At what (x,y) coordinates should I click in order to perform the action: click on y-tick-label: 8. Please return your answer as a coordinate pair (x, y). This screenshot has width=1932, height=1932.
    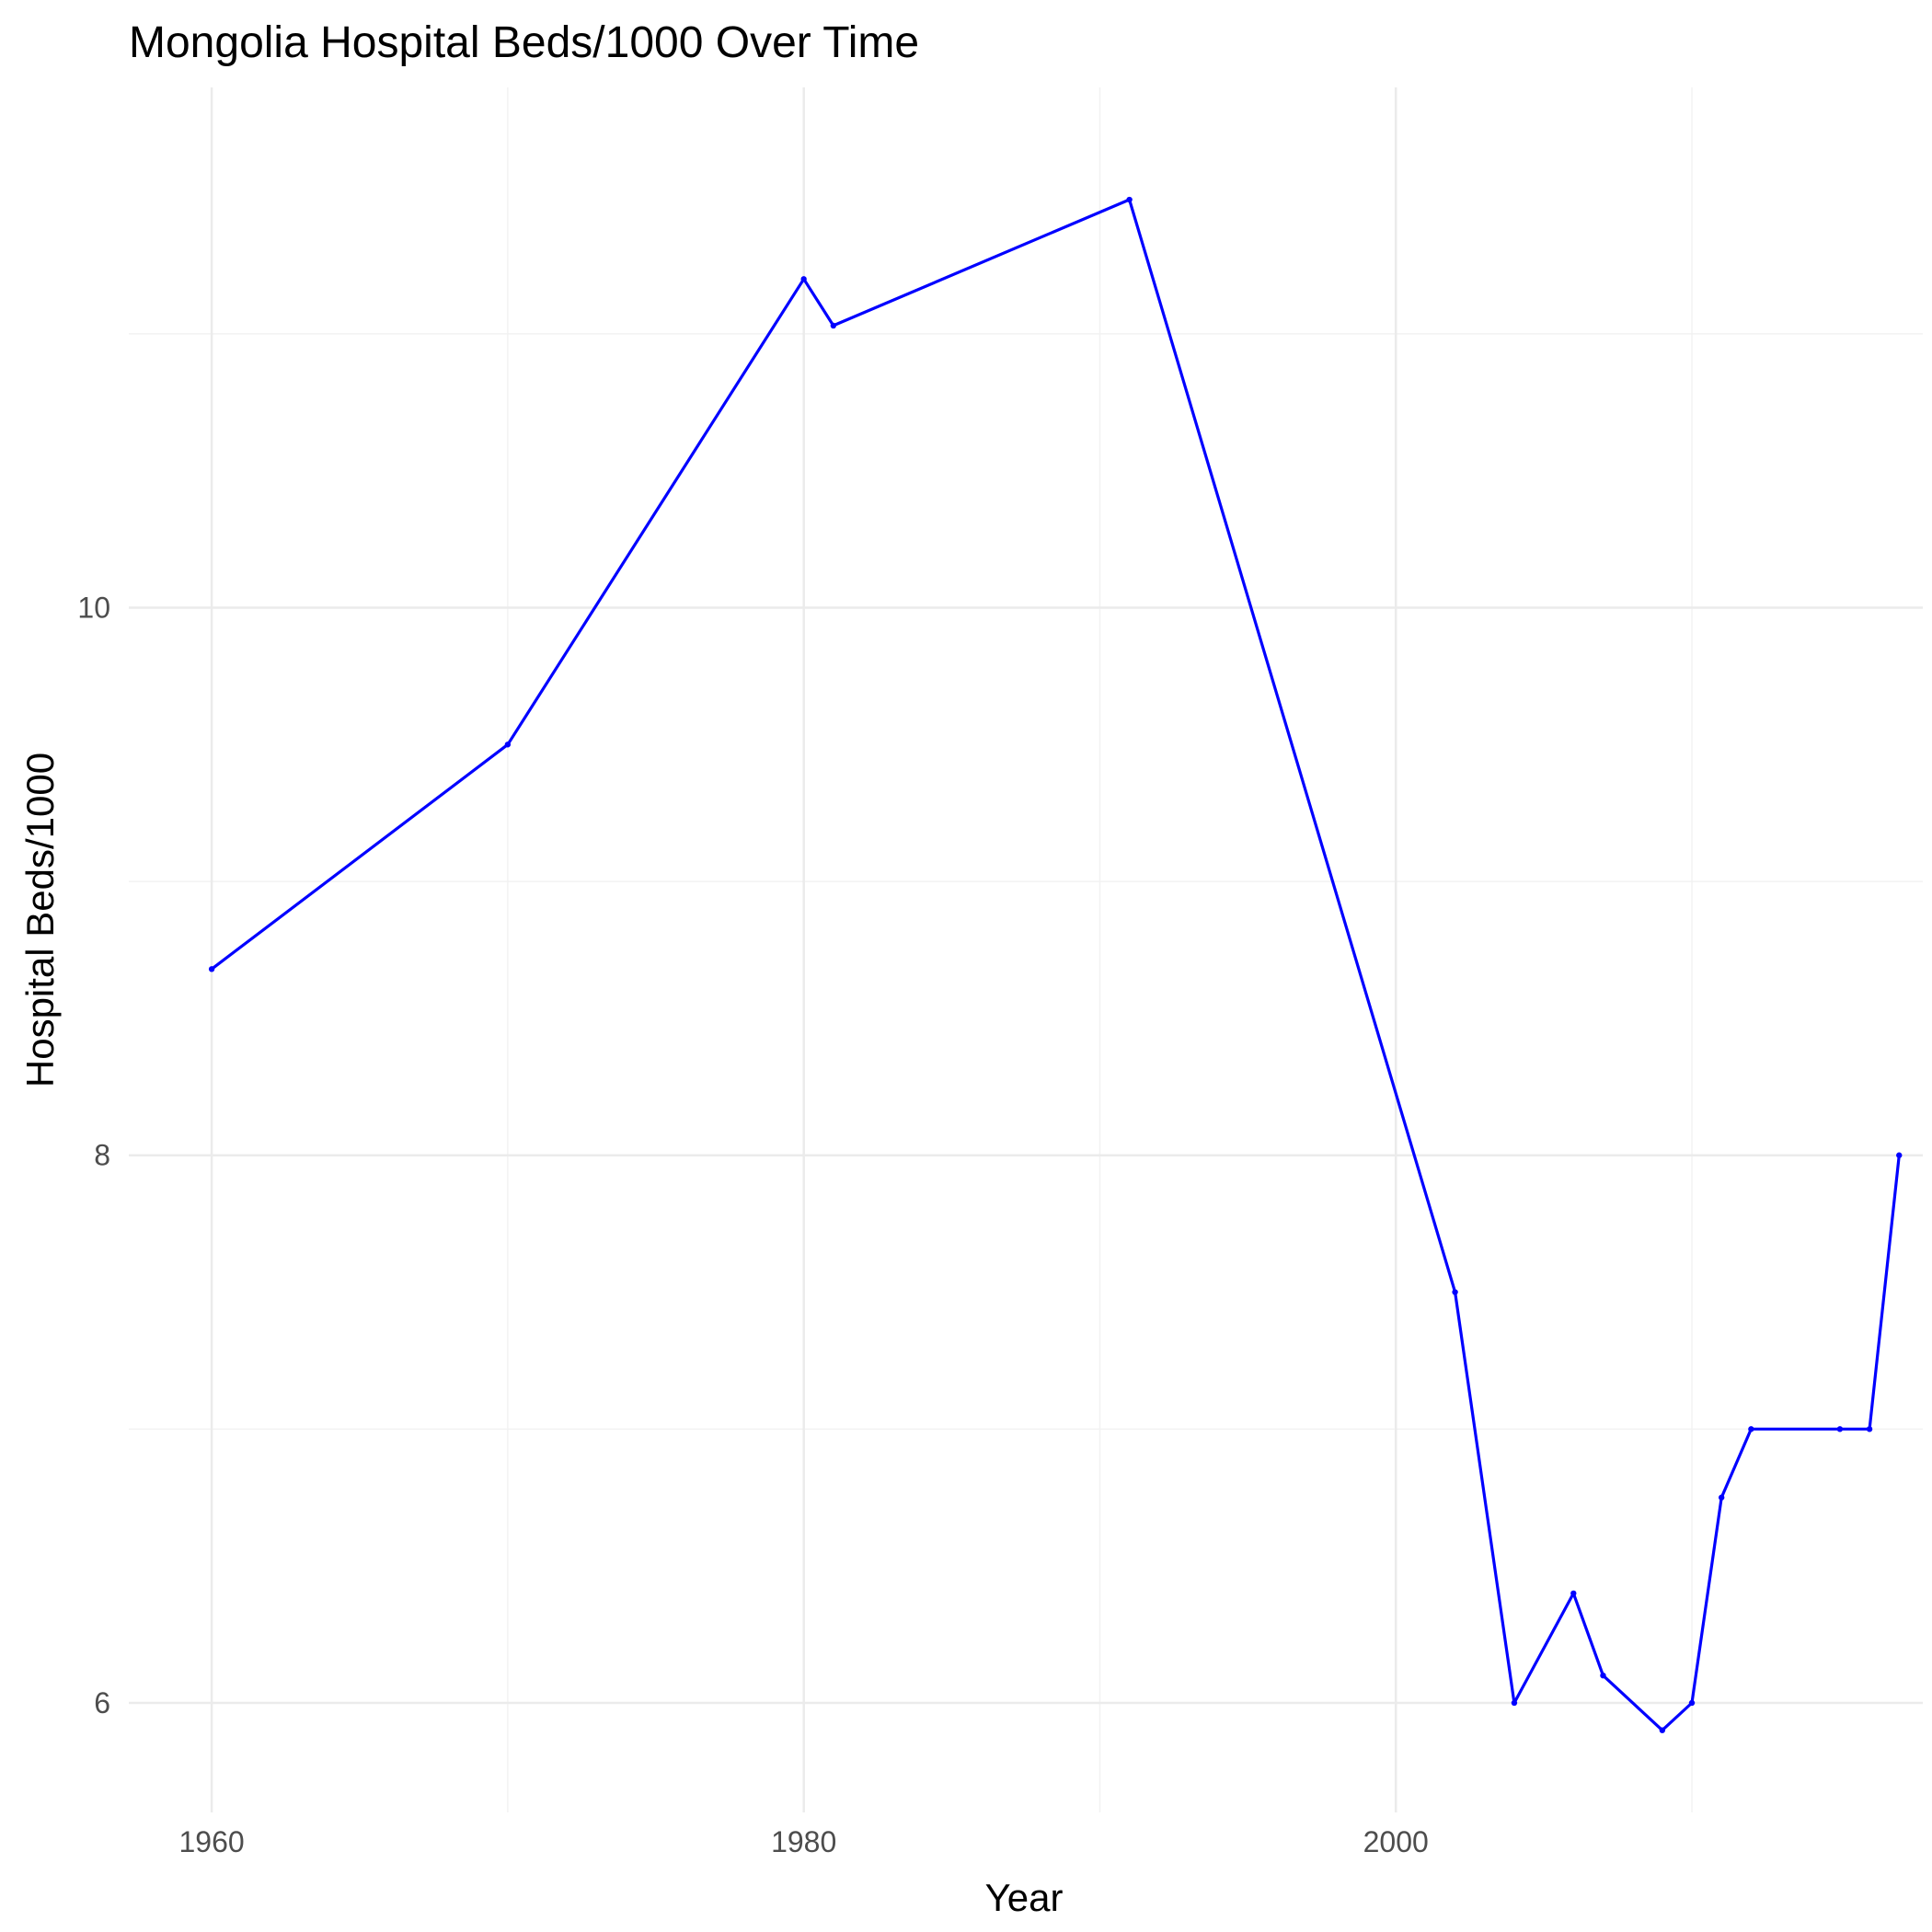
    Looking at the image, I should click on (102, 1155).